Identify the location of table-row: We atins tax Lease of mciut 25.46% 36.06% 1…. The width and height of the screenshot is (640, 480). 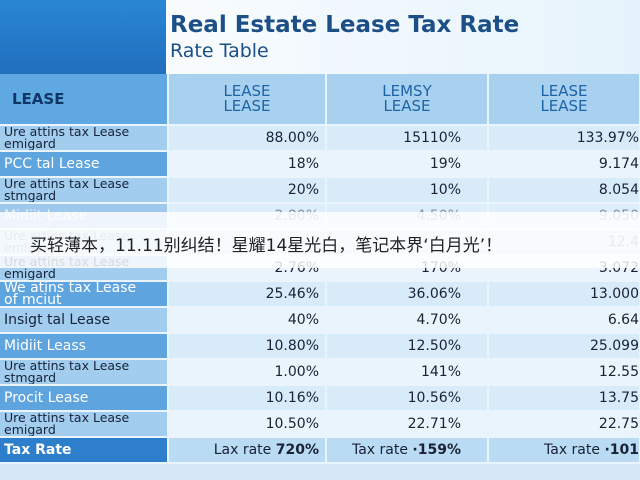
(320, 294).